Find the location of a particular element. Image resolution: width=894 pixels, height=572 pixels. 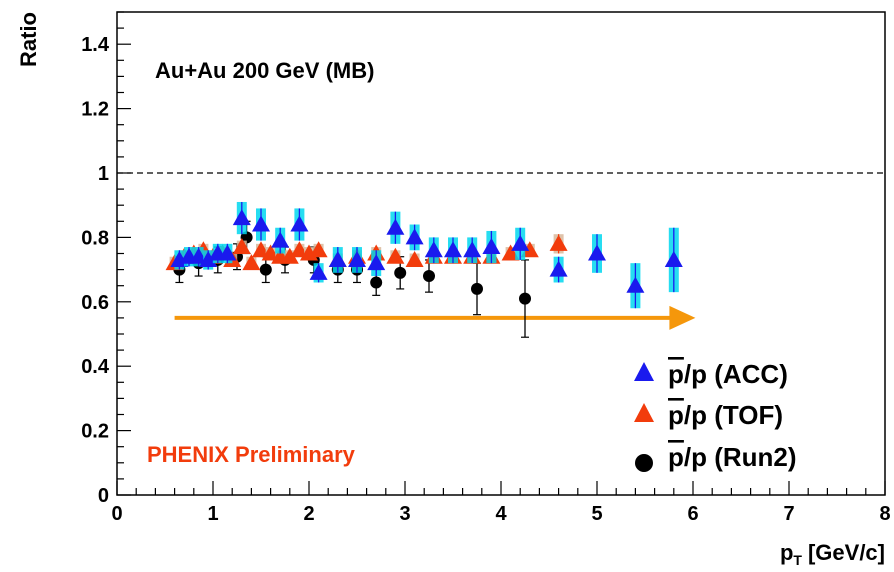

y-tick-label: 1 is located at coordinates (103, 174).